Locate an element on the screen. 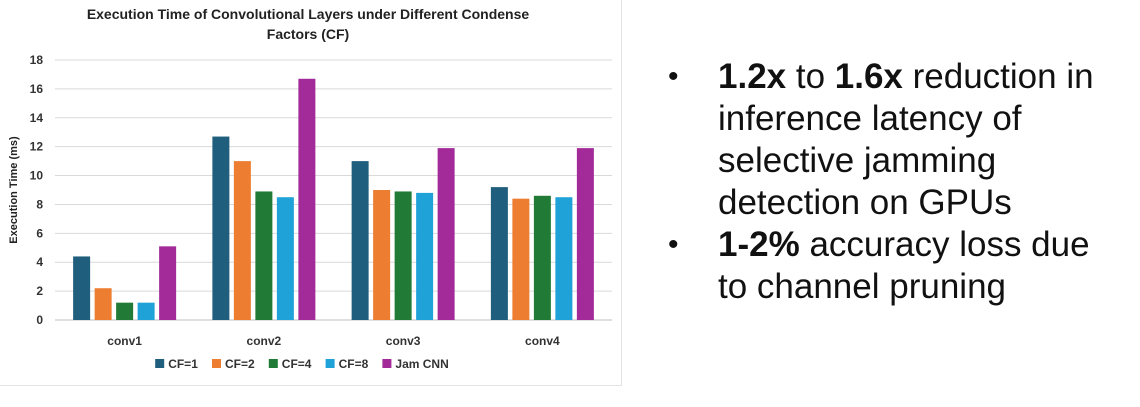 The width and height of the screenshot is (1140, 407). y-tick-label: 2 is located at coordinates (39, 291).